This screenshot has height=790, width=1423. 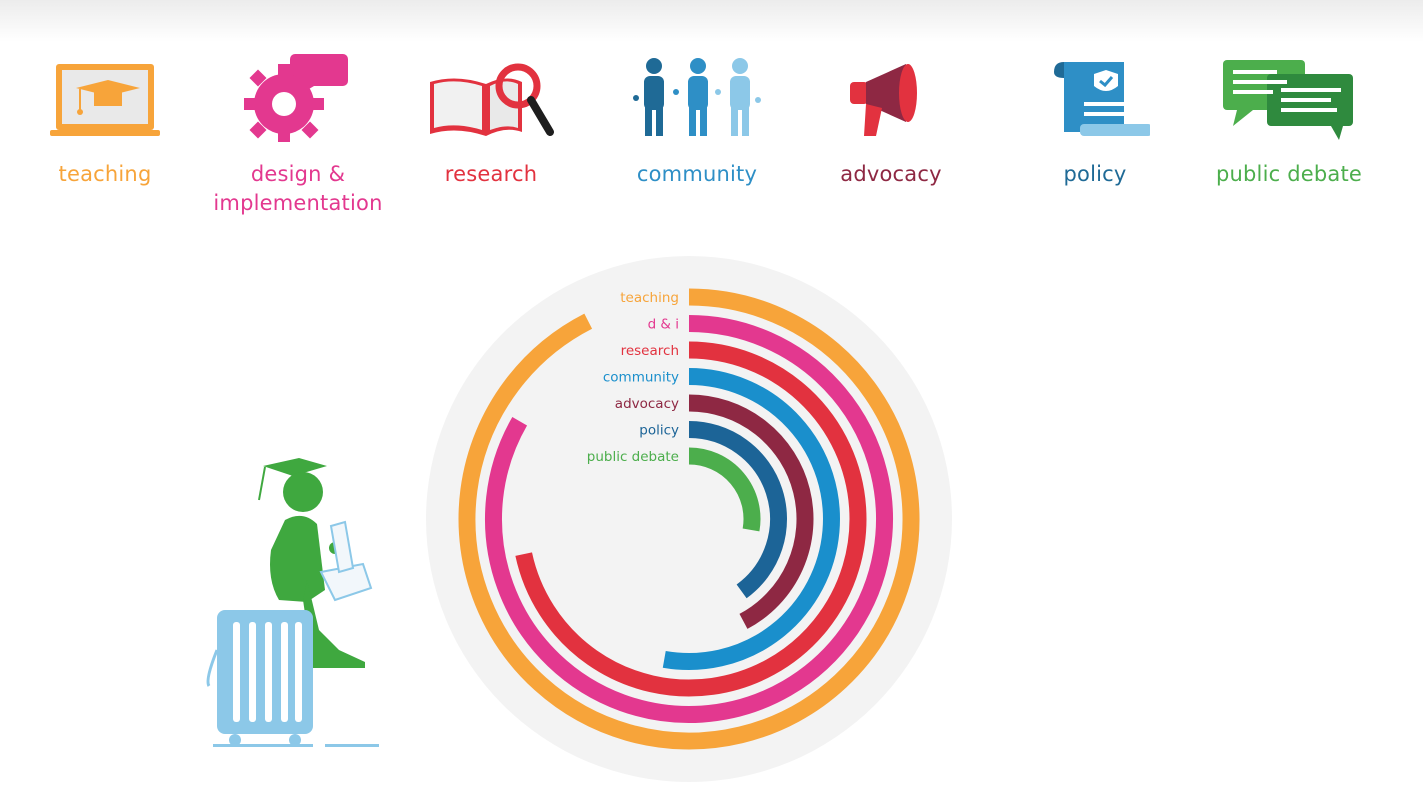 What do you see at coordinates (1289, 174) in the screenshot?
I see `category-label: public debate` at bounding box center [1289, 174].